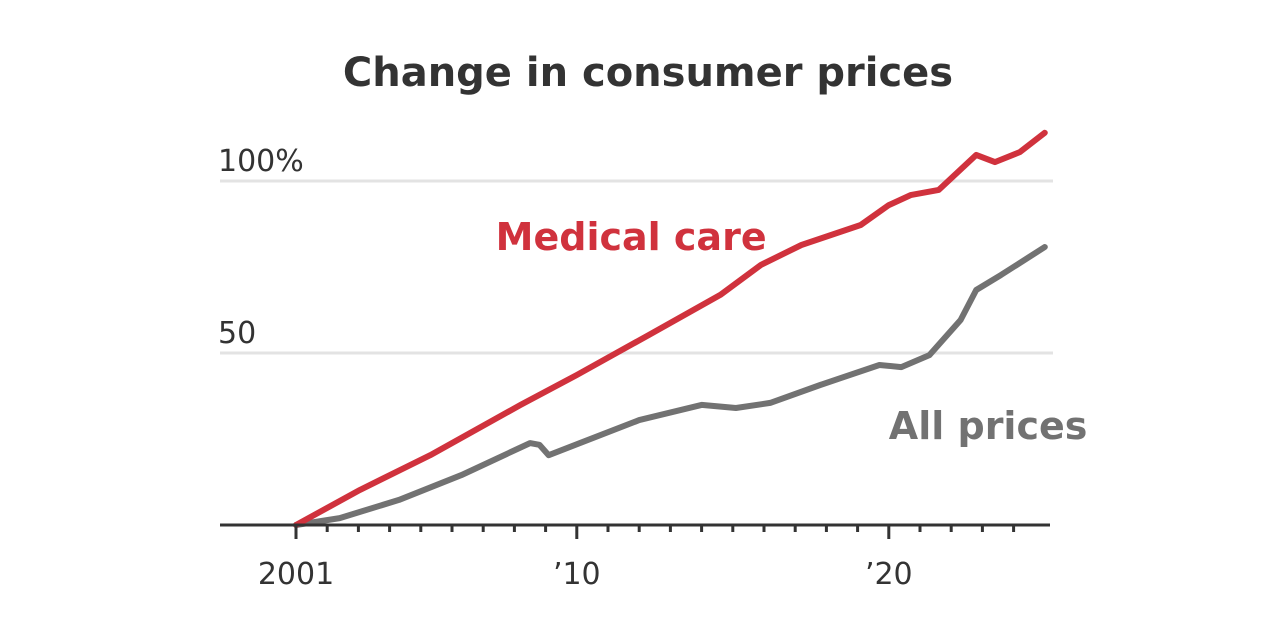 This screenshot has height=640, width=1280. What do you see at coordinates (648, 73) in the screenshot?
I see `chart-title: Change in consumer prices` at bounding box center [648, 73].